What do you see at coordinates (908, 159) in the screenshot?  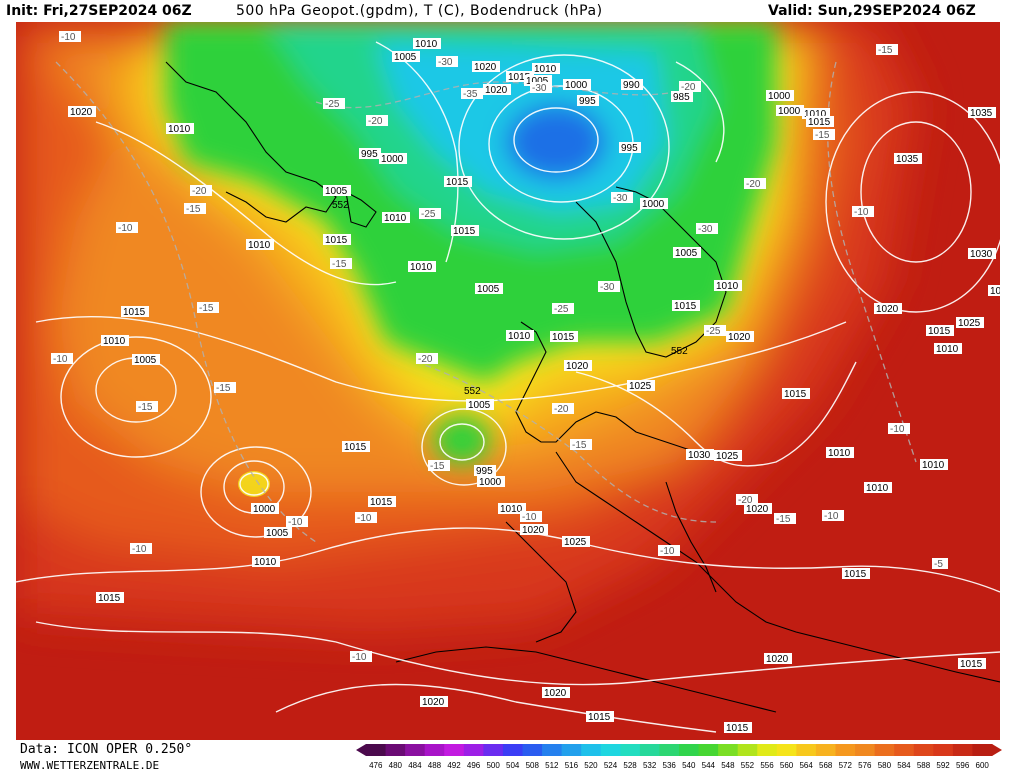 I see `pressure-label: 1035` at bounding box center [908, 159].